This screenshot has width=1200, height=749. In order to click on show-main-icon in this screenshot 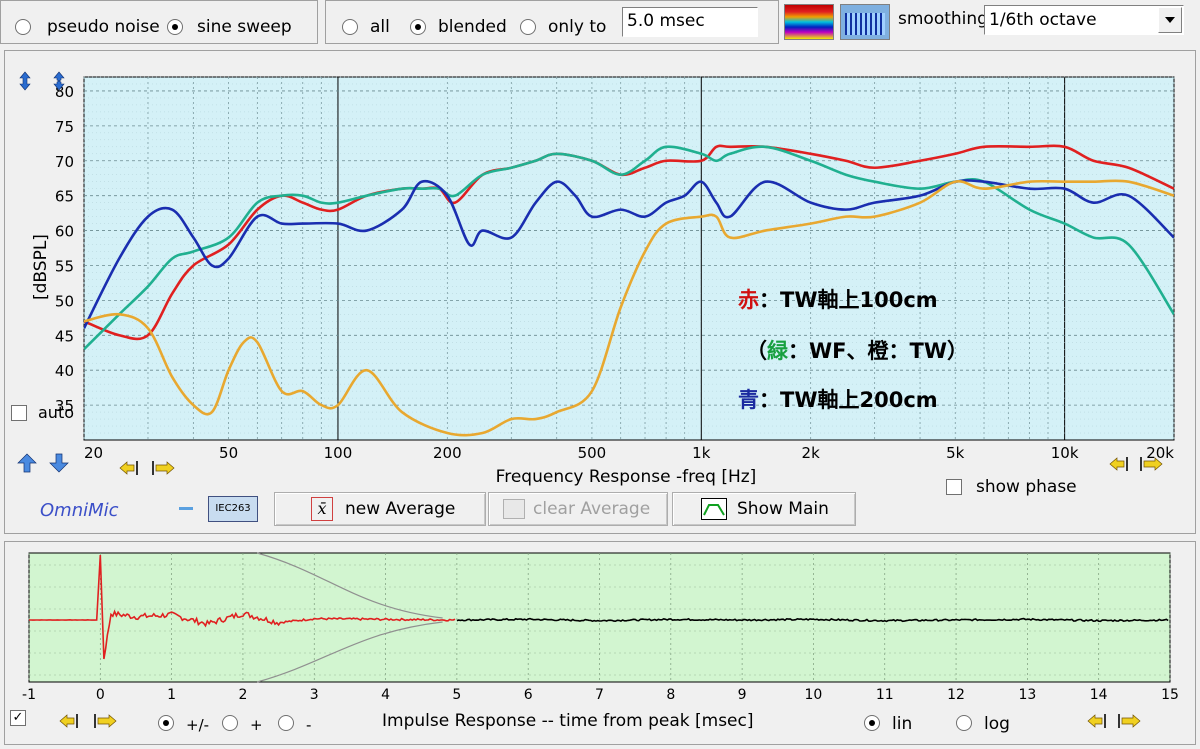, I will do `click(714, 509)`.